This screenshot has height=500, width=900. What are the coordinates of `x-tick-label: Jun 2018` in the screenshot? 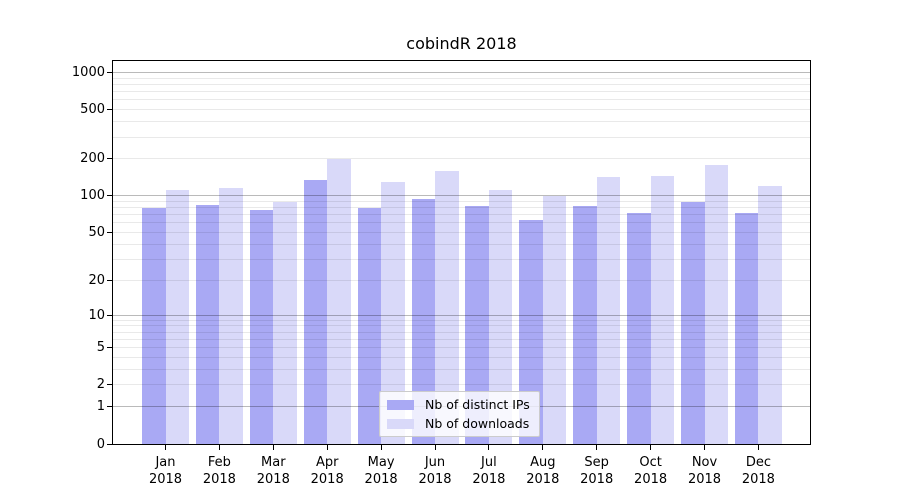 It's located at (435, 471).